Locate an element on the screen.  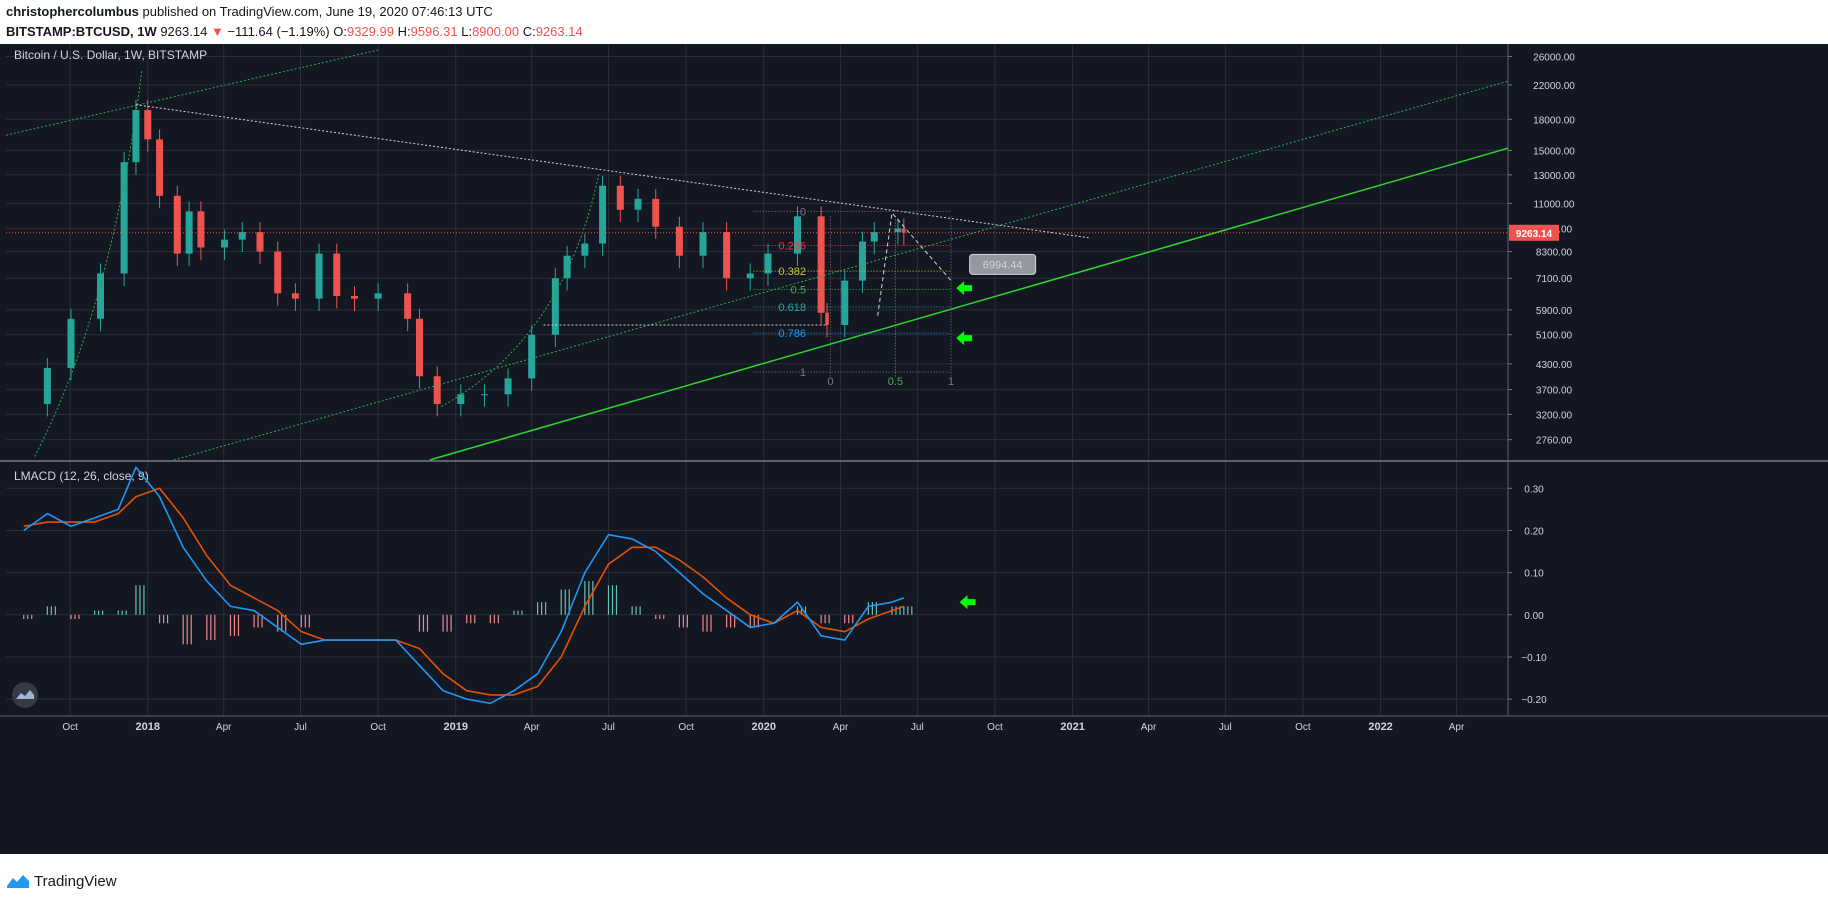
y-tick-label: 18000.00 is located at coordinates (1554, 120).